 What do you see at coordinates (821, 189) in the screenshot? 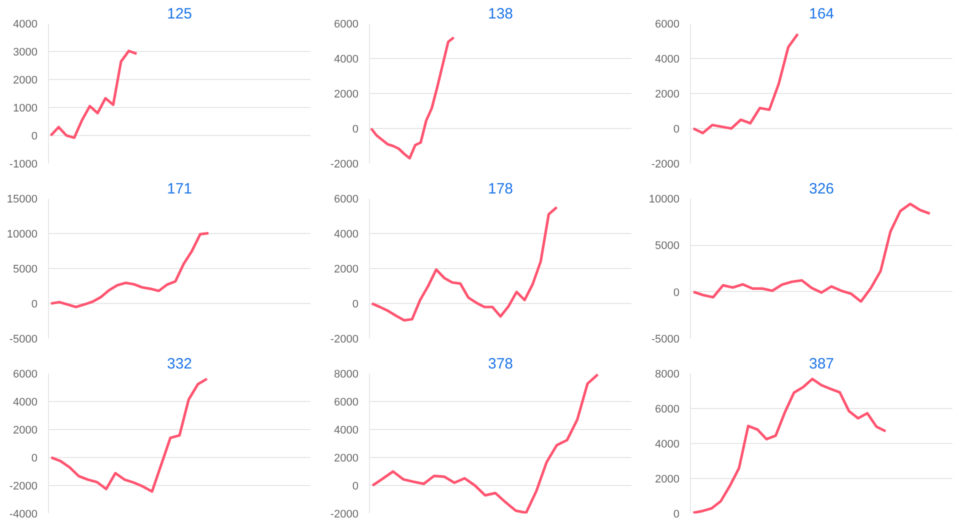
I see `chart-title: 326` at bounding box center [821, 189].